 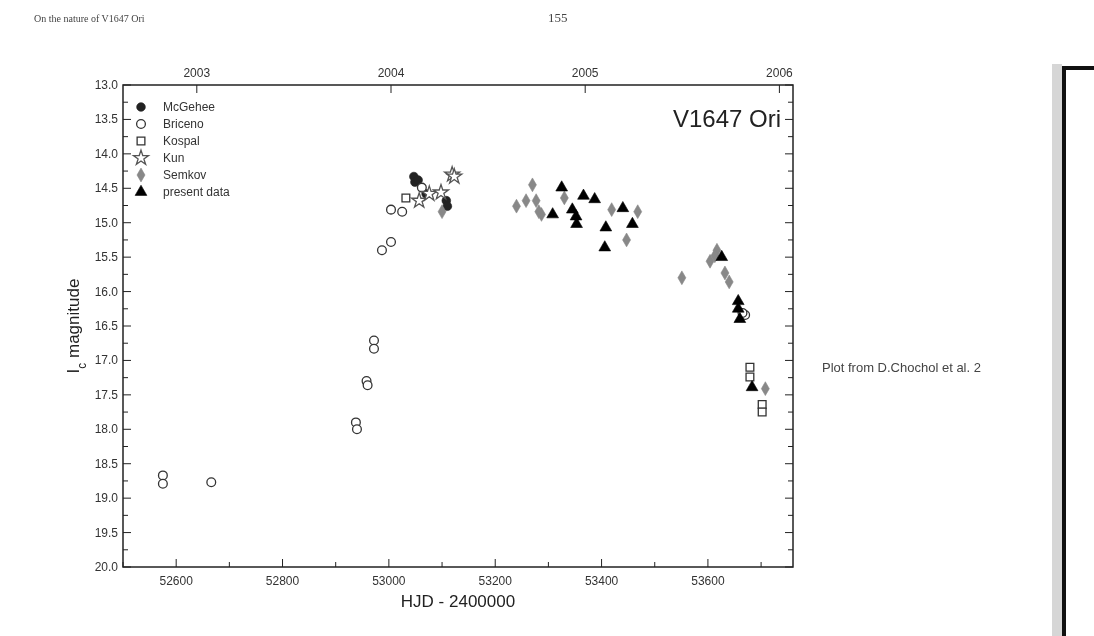 I want to click on x2-tick-label: 2003, so click(x=197, y=73).